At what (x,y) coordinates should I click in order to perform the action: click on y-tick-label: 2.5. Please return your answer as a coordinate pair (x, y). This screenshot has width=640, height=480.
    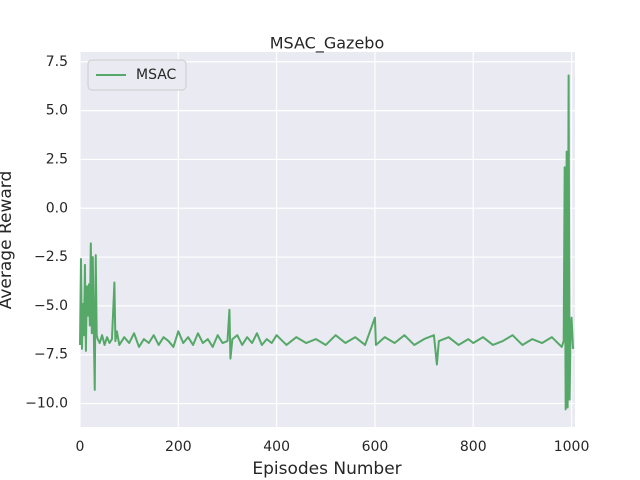
    Looking at the image, I should click on (57, 159).